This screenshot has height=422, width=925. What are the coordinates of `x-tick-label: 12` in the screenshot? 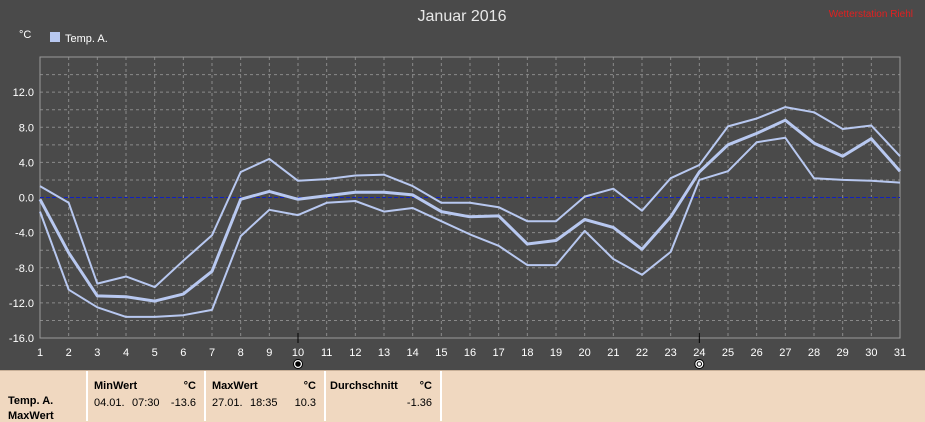 It's located at (355, 353).